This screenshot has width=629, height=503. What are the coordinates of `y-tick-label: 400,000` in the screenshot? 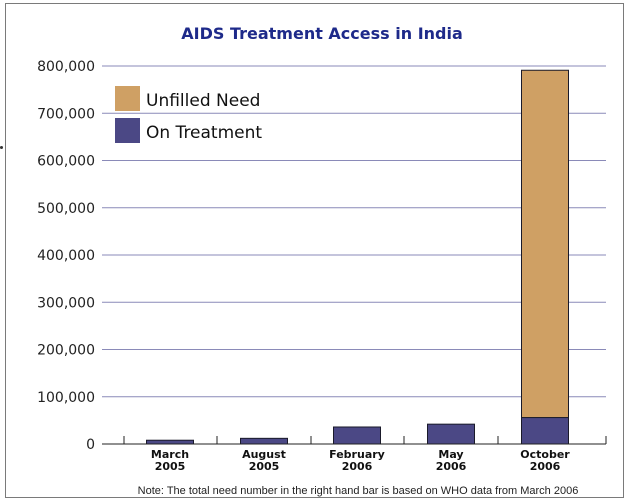 It's located at (66, 256).